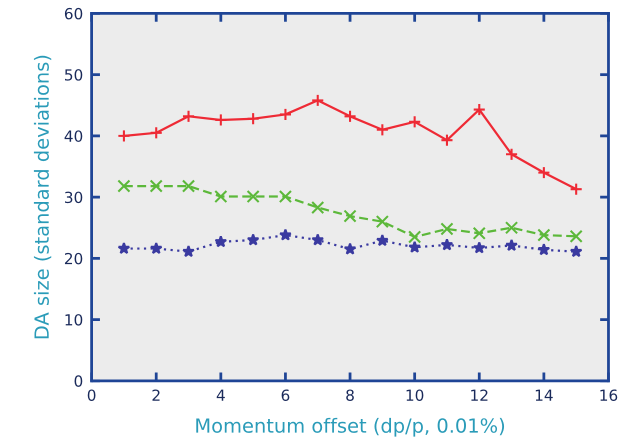  I want to click on x-tick-label: 4, so click(220, 395).